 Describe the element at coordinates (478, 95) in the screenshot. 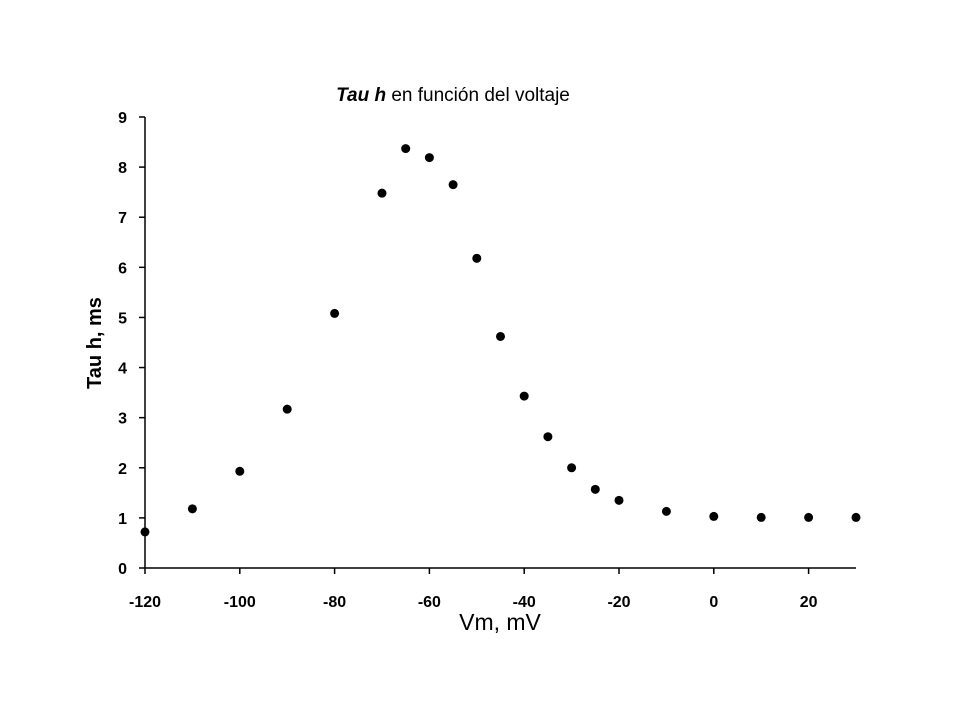

I see `chart-title-rest: en función del voltaje` at that location.